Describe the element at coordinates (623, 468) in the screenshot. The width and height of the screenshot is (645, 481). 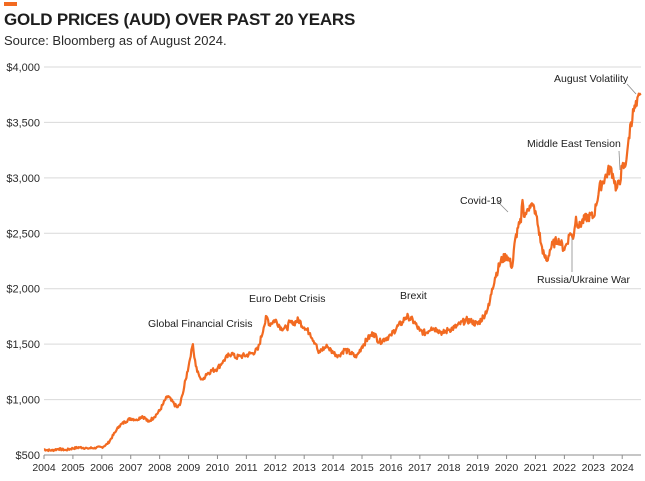
I see `x-tick-label: 2024` at that location.